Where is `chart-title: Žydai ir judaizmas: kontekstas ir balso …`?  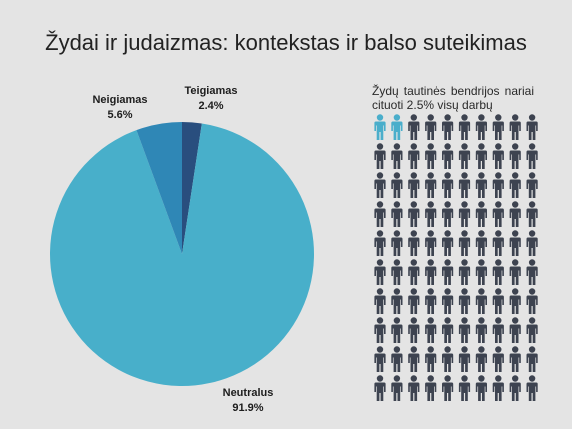
chart-title: Žydai ir judaizmas: kontekstas ir balso … is located at coordinates (286, 42).